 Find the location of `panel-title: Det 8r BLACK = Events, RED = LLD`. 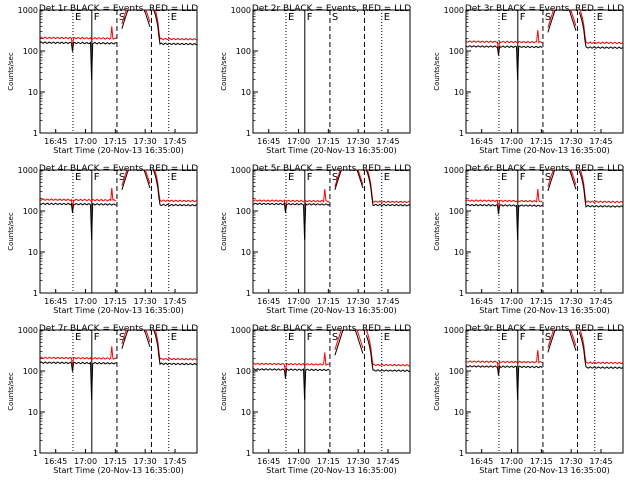

panel-title: Det 8r BLACK = Events, RED = LLD is located at coordinates (331, 329).